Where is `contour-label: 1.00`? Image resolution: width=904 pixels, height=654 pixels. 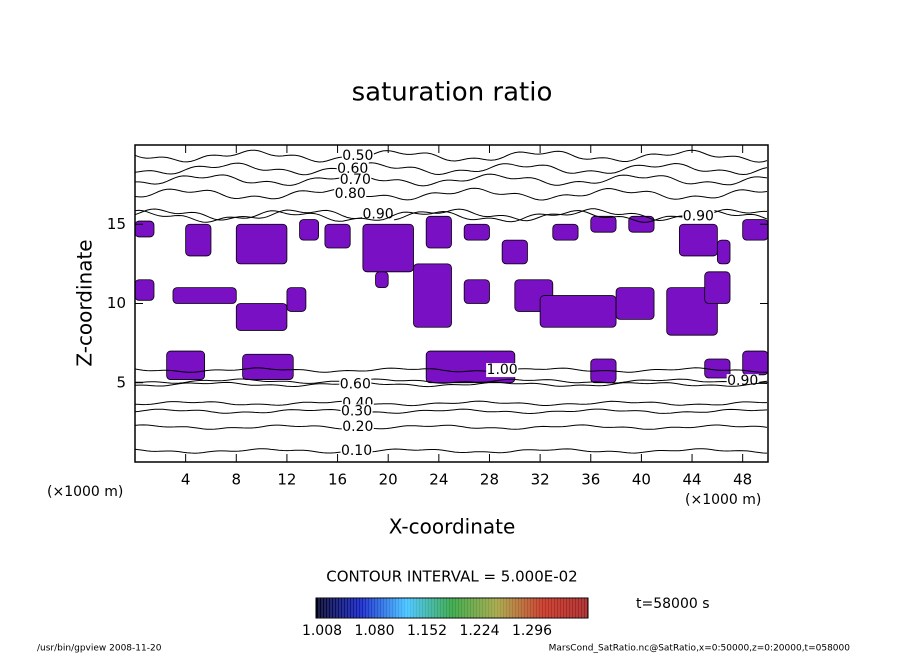 contour-label: 1.00 is located at coordinates (502, 370).